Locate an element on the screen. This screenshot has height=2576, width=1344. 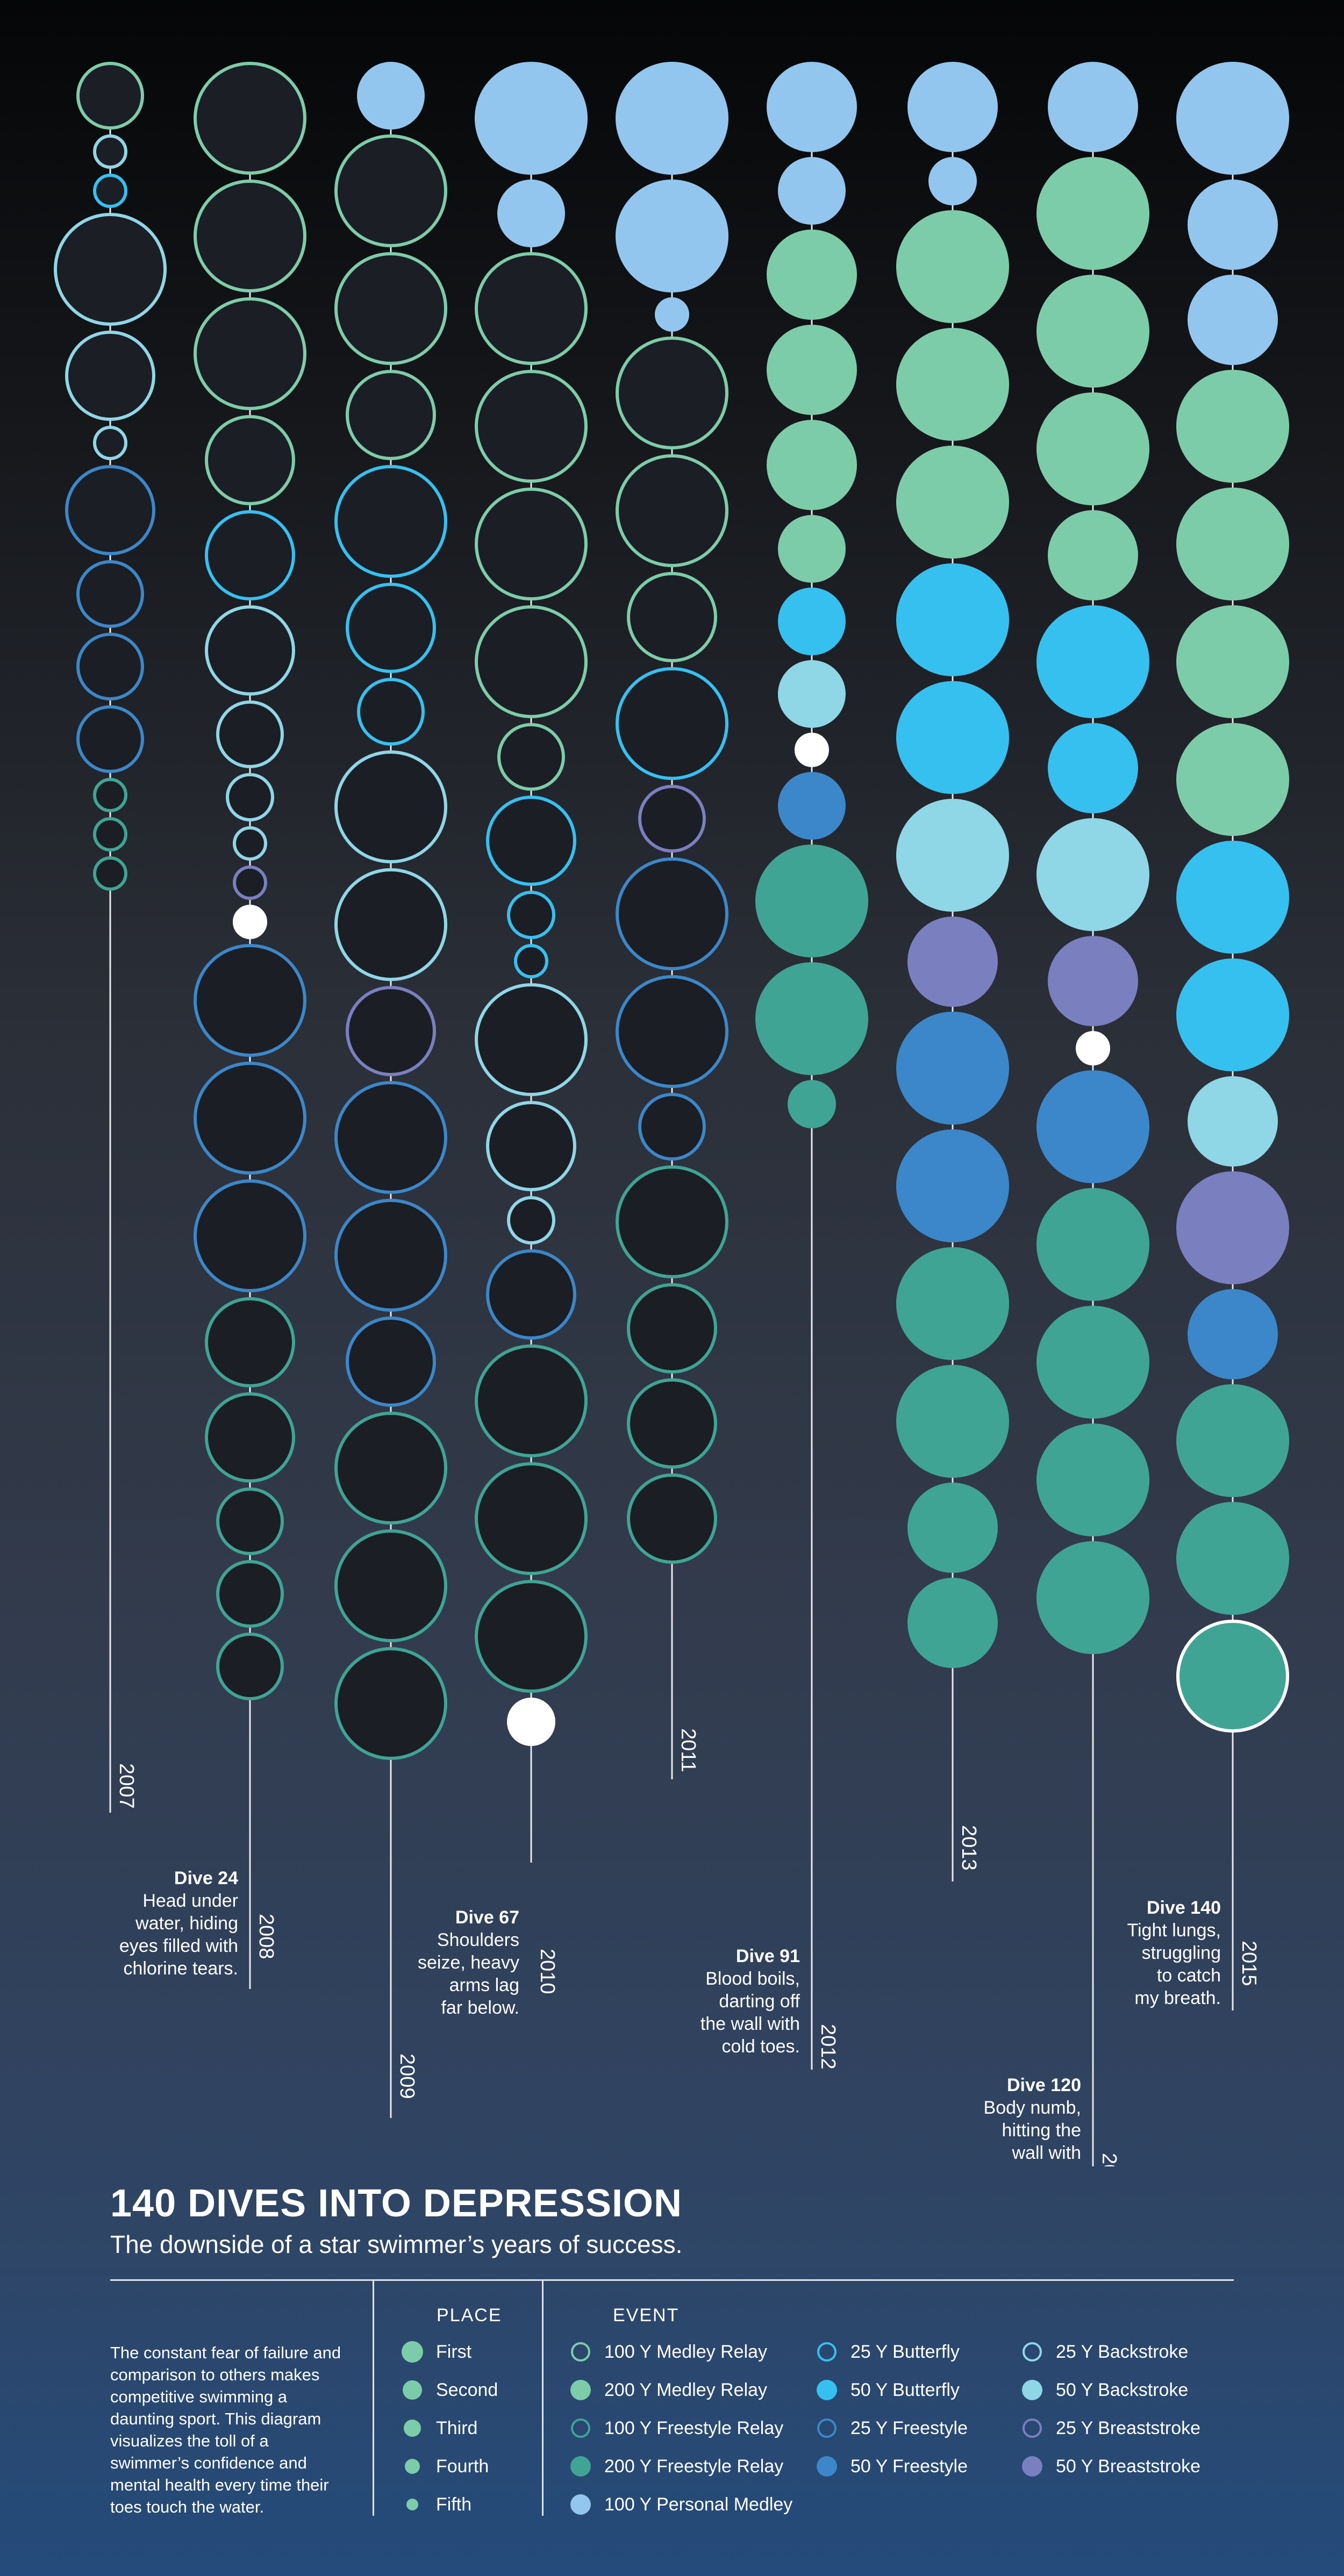
annotation-line: Shoulders is located at coordinates (478, 1940).